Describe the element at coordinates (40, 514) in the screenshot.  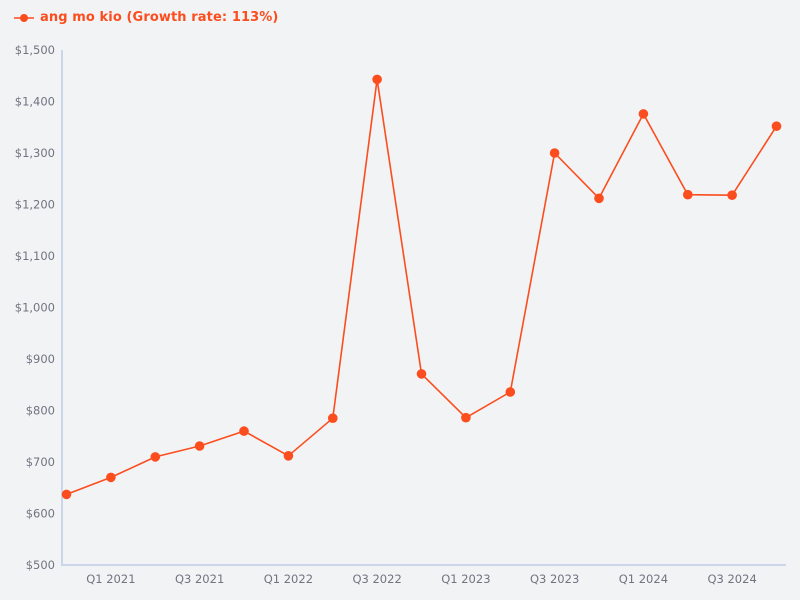
I see `y-axis-tick-label: $600` at that location.